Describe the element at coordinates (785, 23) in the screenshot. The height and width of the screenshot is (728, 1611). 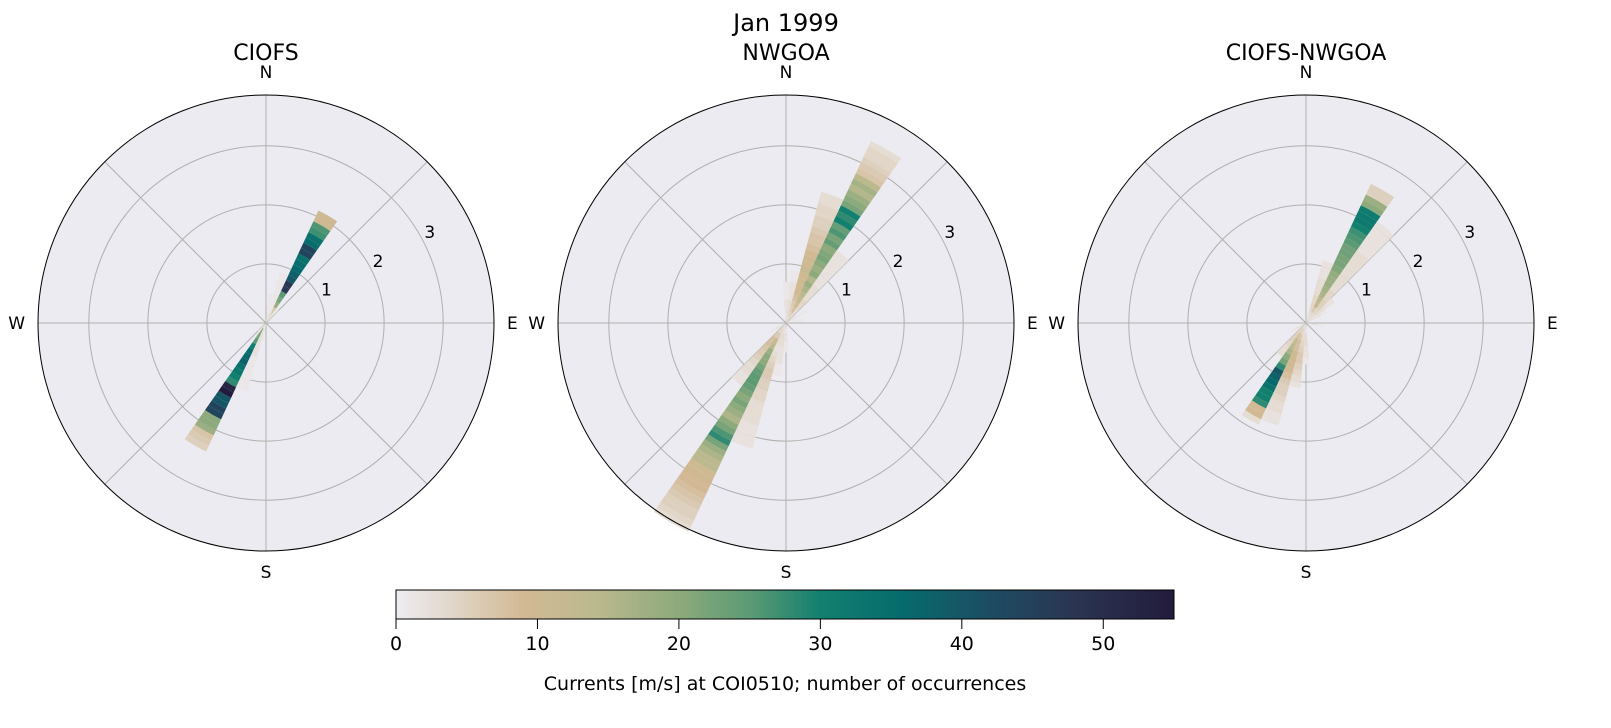
I see `figure-suptitle: Jan 1999` at that location.